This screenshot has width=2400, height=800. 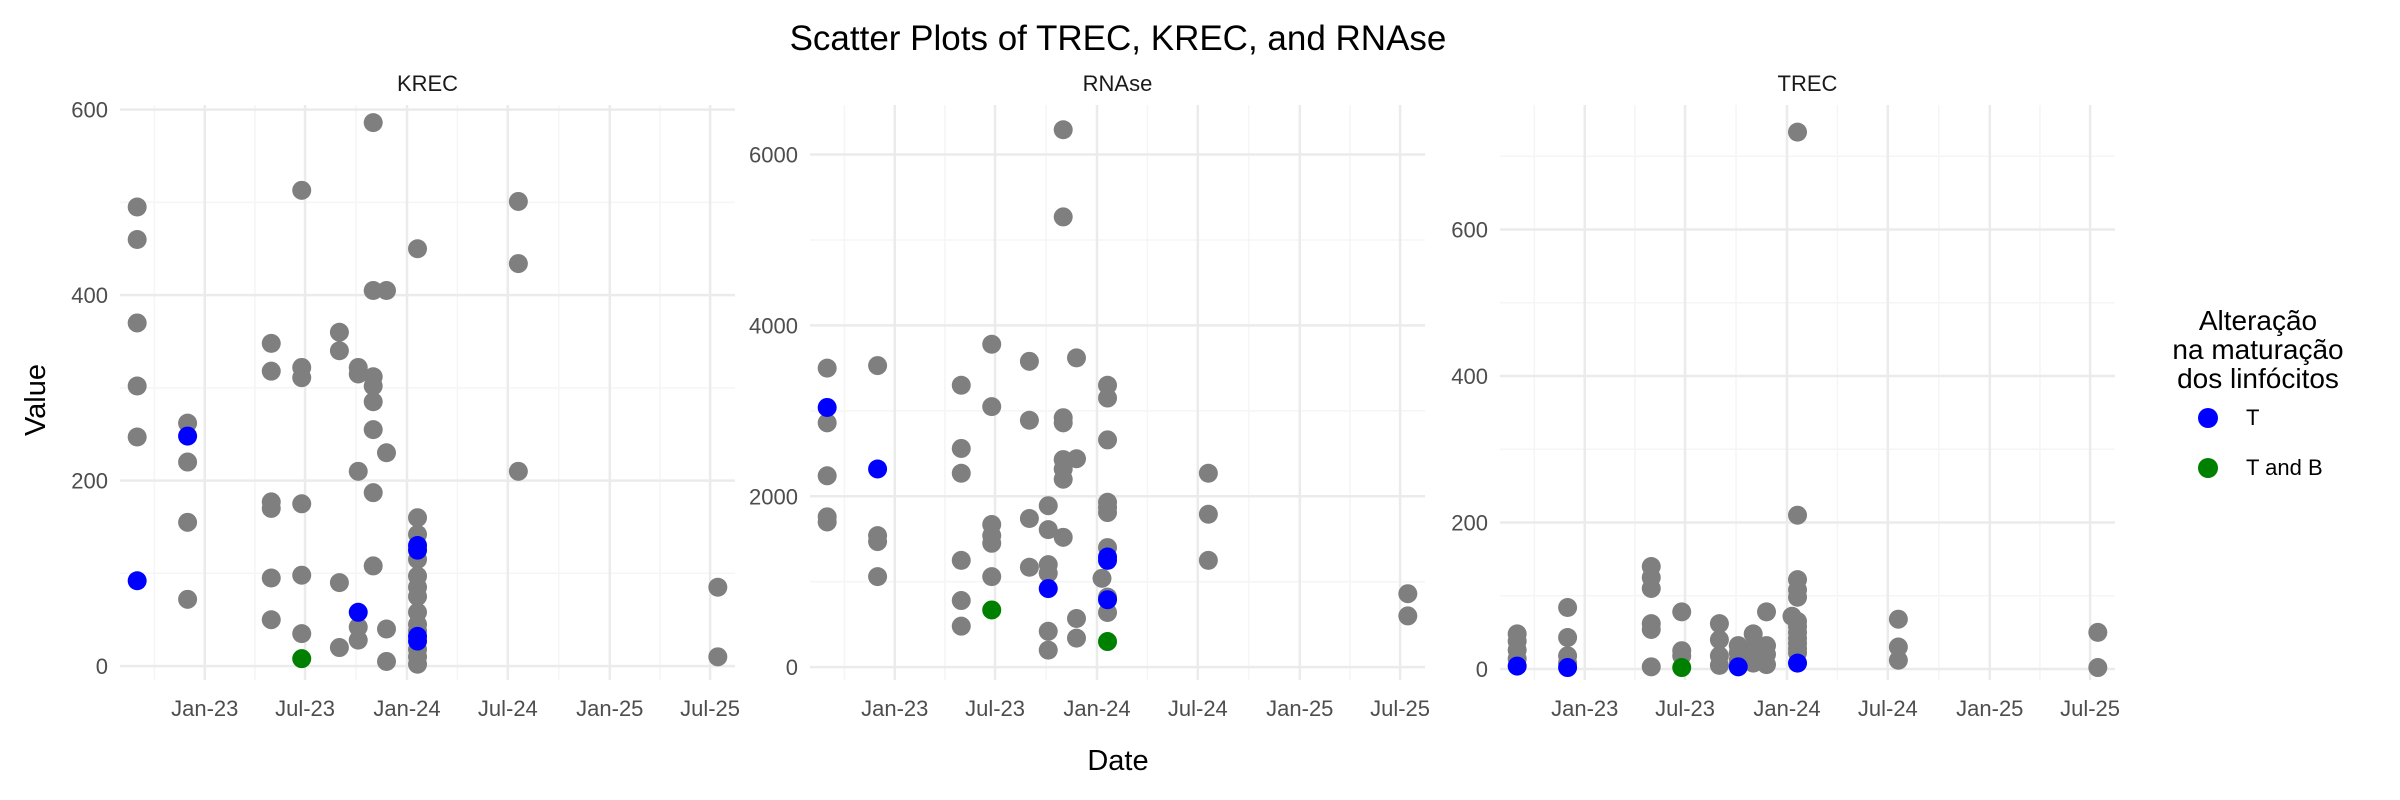 I want to click on x-tick-label: Jan-23, so click(x=894, y=708).